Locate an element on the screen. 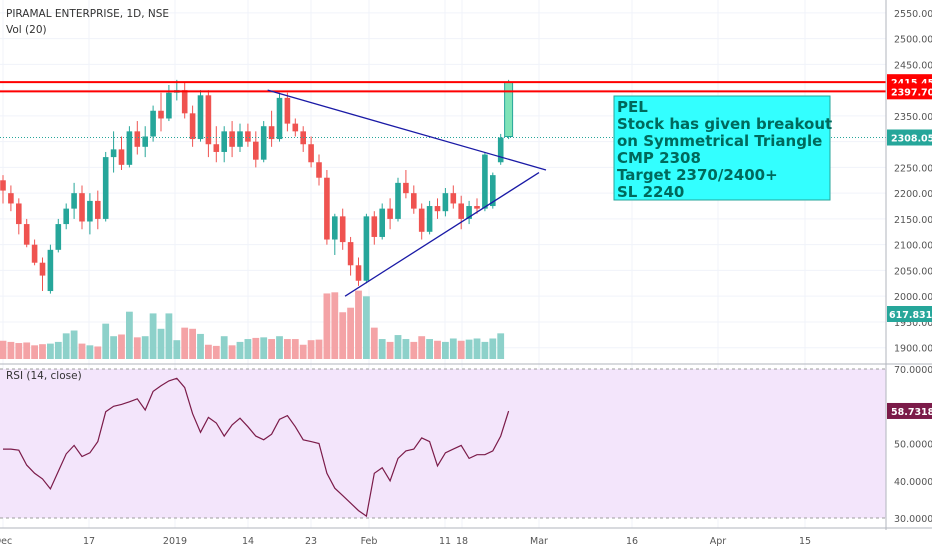 Image resolution: width=932 pixels, height=550 pixels. price-tick-label: 1950.00 is located at coordinates (913, 323).